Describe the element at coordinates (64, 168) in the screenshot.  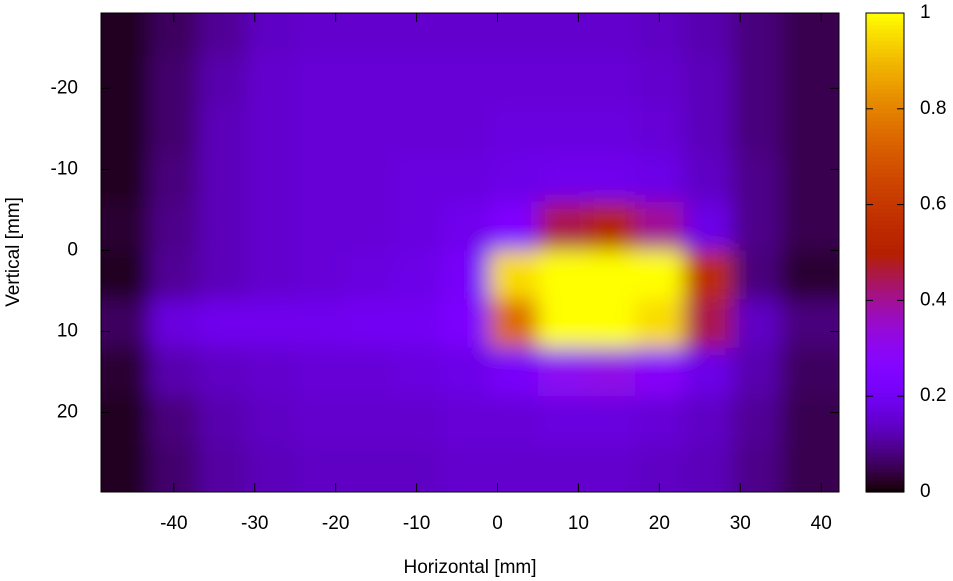
I see `y-tick-label: -10` at that location.